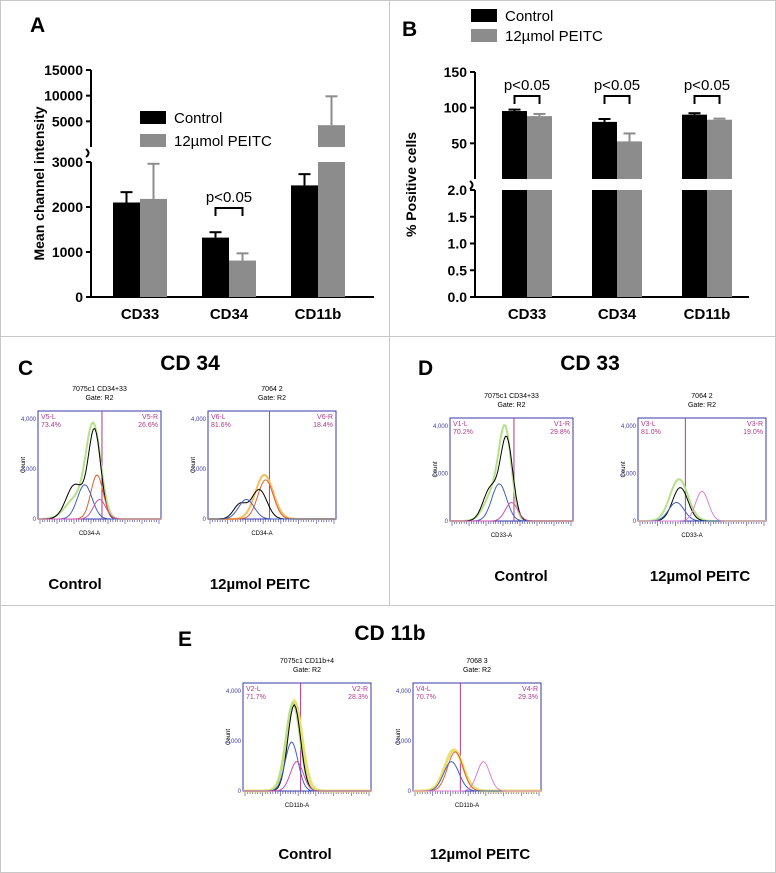  Describe the element at coordinates (458, 217) in the screenshot. I see `y-tick-label: 1.5` at that location.